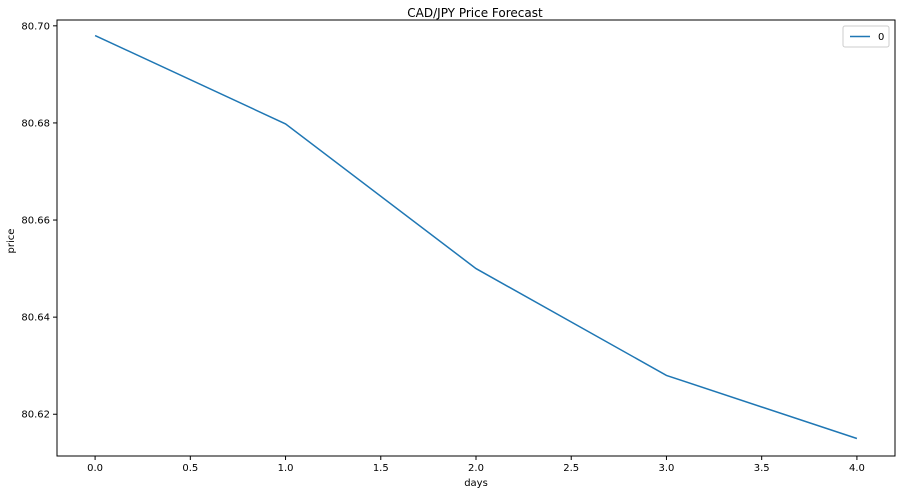 This screenshot has height=496, width=901. I want to click on y-axis-ticks: 80.62 80.64 80.66 80.68 80.70, so click(39, 221).